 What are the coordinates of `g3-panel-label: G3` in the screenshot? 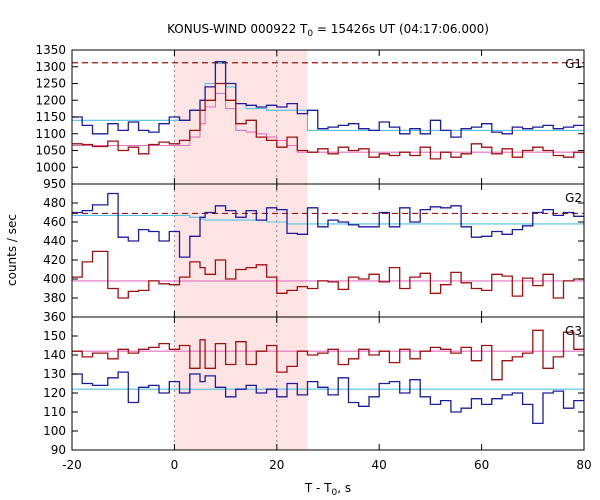 It's located at (573, 331).